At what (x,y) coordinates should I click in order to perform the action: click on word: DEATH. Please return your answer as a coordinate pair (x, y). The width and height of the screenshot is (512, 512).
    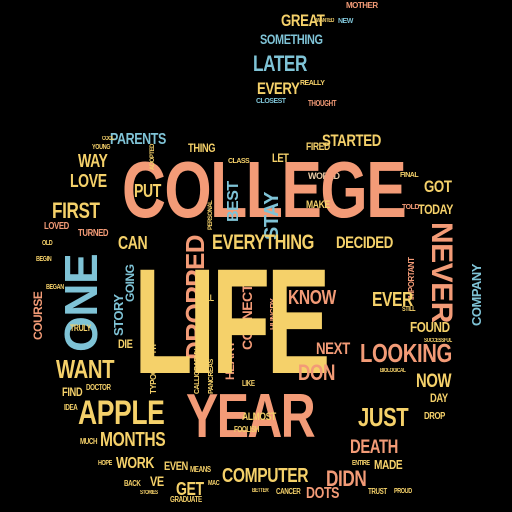
    Looking at the image, I should click on (374, 447).